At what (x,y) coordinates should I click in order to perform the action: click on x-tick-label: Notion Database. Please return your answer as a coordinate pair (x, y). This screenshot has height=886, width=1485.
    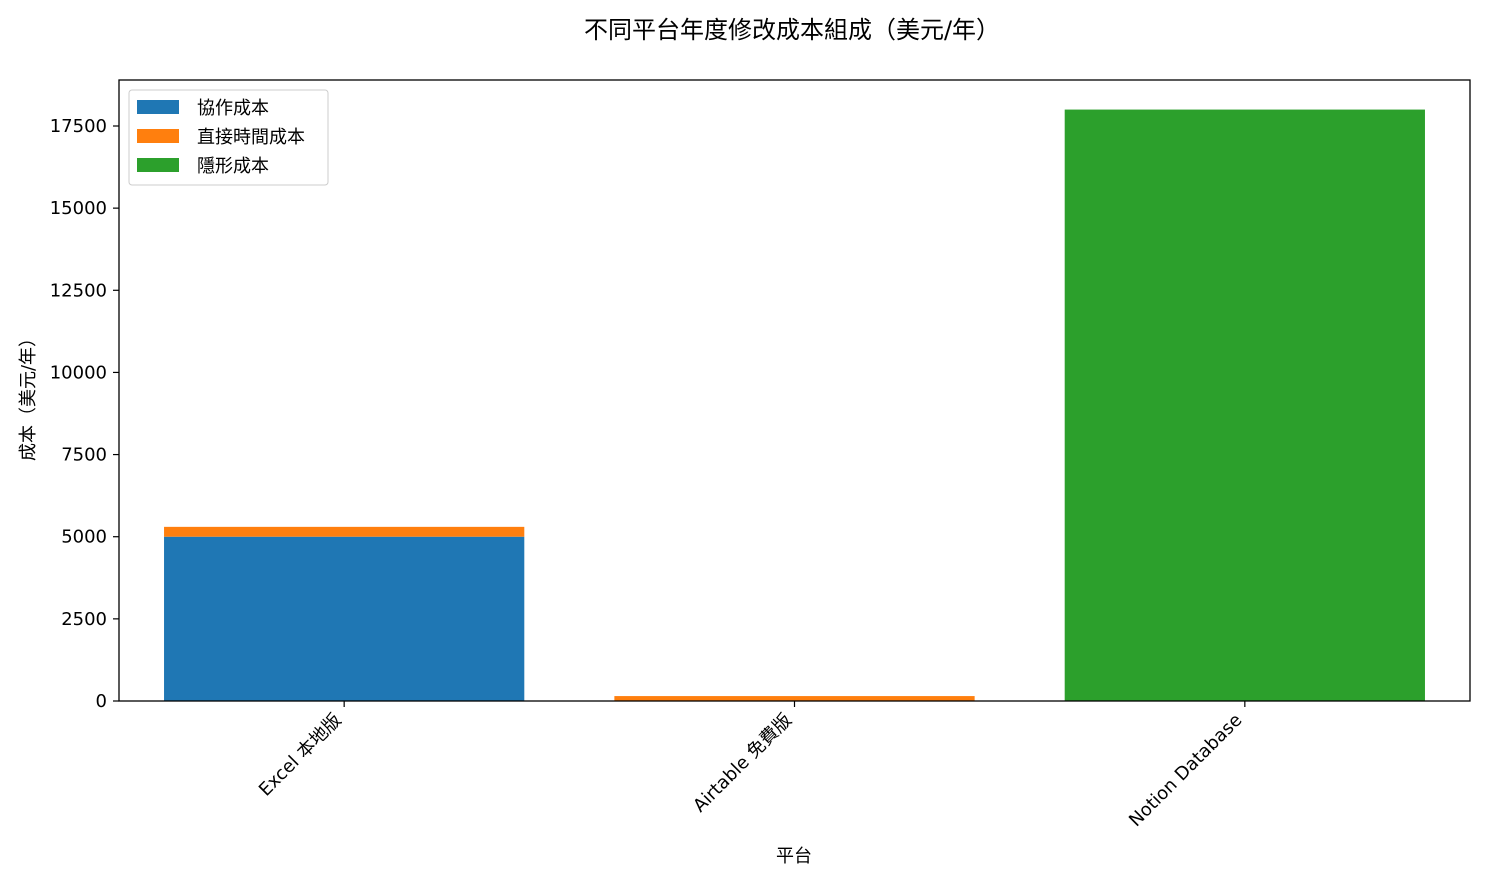
    Looking at the image, I should click on (1185, 770).